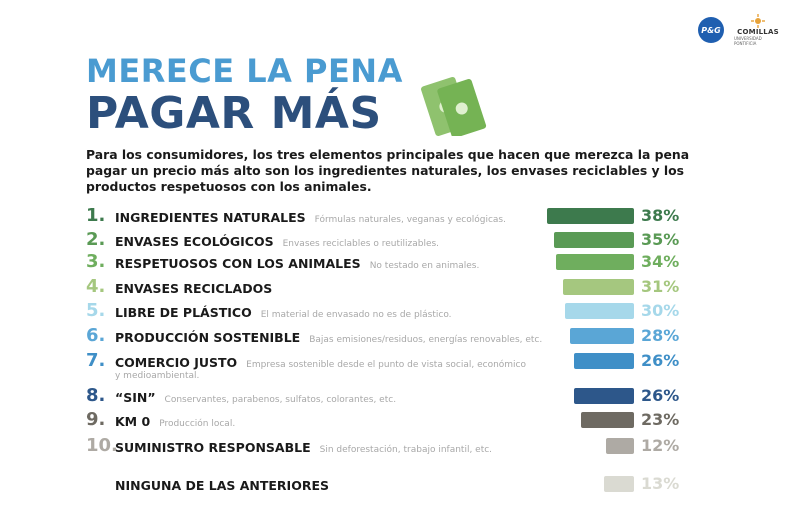 This screenshot has height=516, width=800. I want to click on percentage-label: 31%, so click(660, 286).